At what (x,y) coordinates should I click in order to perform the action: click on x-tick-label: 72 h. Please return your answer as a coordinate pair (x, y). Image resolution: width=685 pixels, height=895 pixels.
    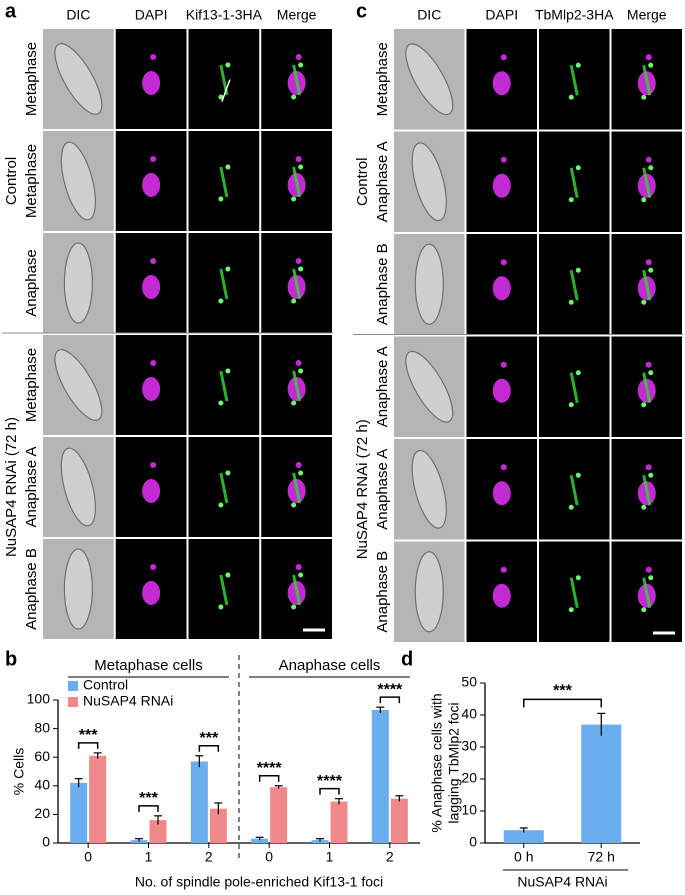
    Looking at the image, I should click on (601, 857).